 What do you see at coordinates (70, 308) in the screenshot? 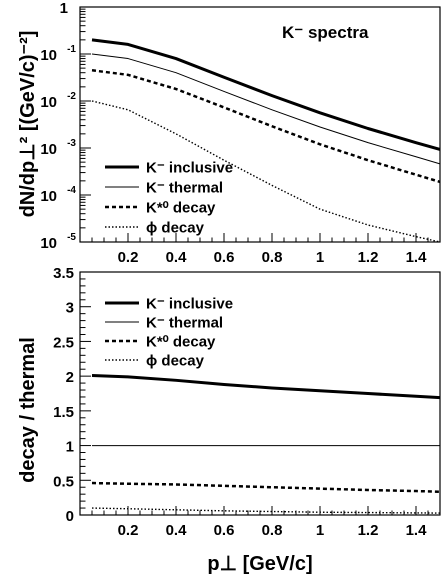
I see `ratio-y-tick-label: 3` at bounding box center [70, 308].